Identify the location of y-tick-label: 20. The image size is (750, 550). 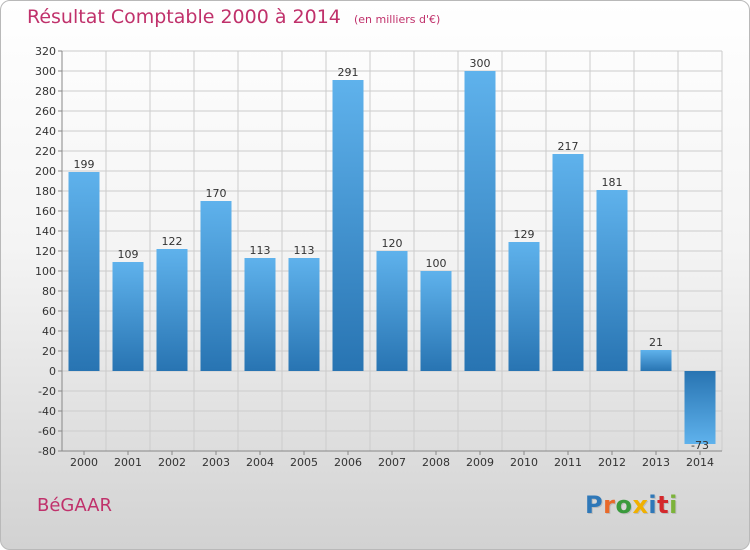
(49, 351).